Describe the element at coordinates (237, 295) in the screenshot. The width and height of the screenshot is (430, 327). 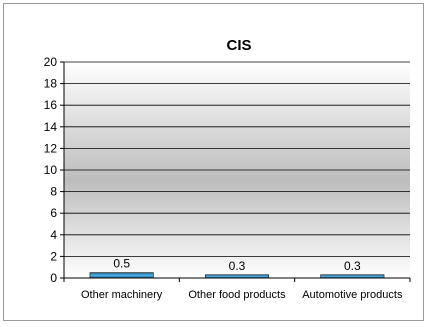
I see `x-tick-label: Other food products` at that location.